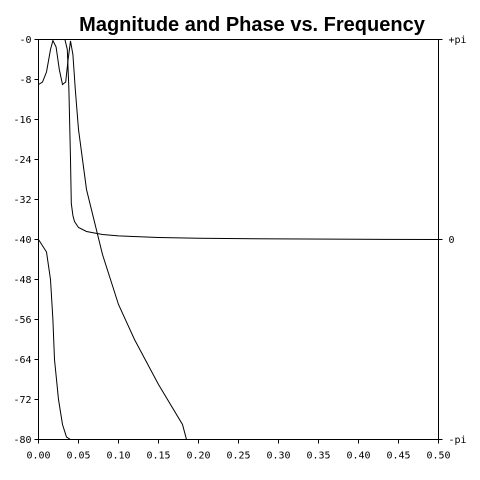 This screenshot has width=480, height=480. What do you see at coordinates (238, 456) in the screenshot?
I see `x-tick-label: 0.25` at bounding box center [238, 456].